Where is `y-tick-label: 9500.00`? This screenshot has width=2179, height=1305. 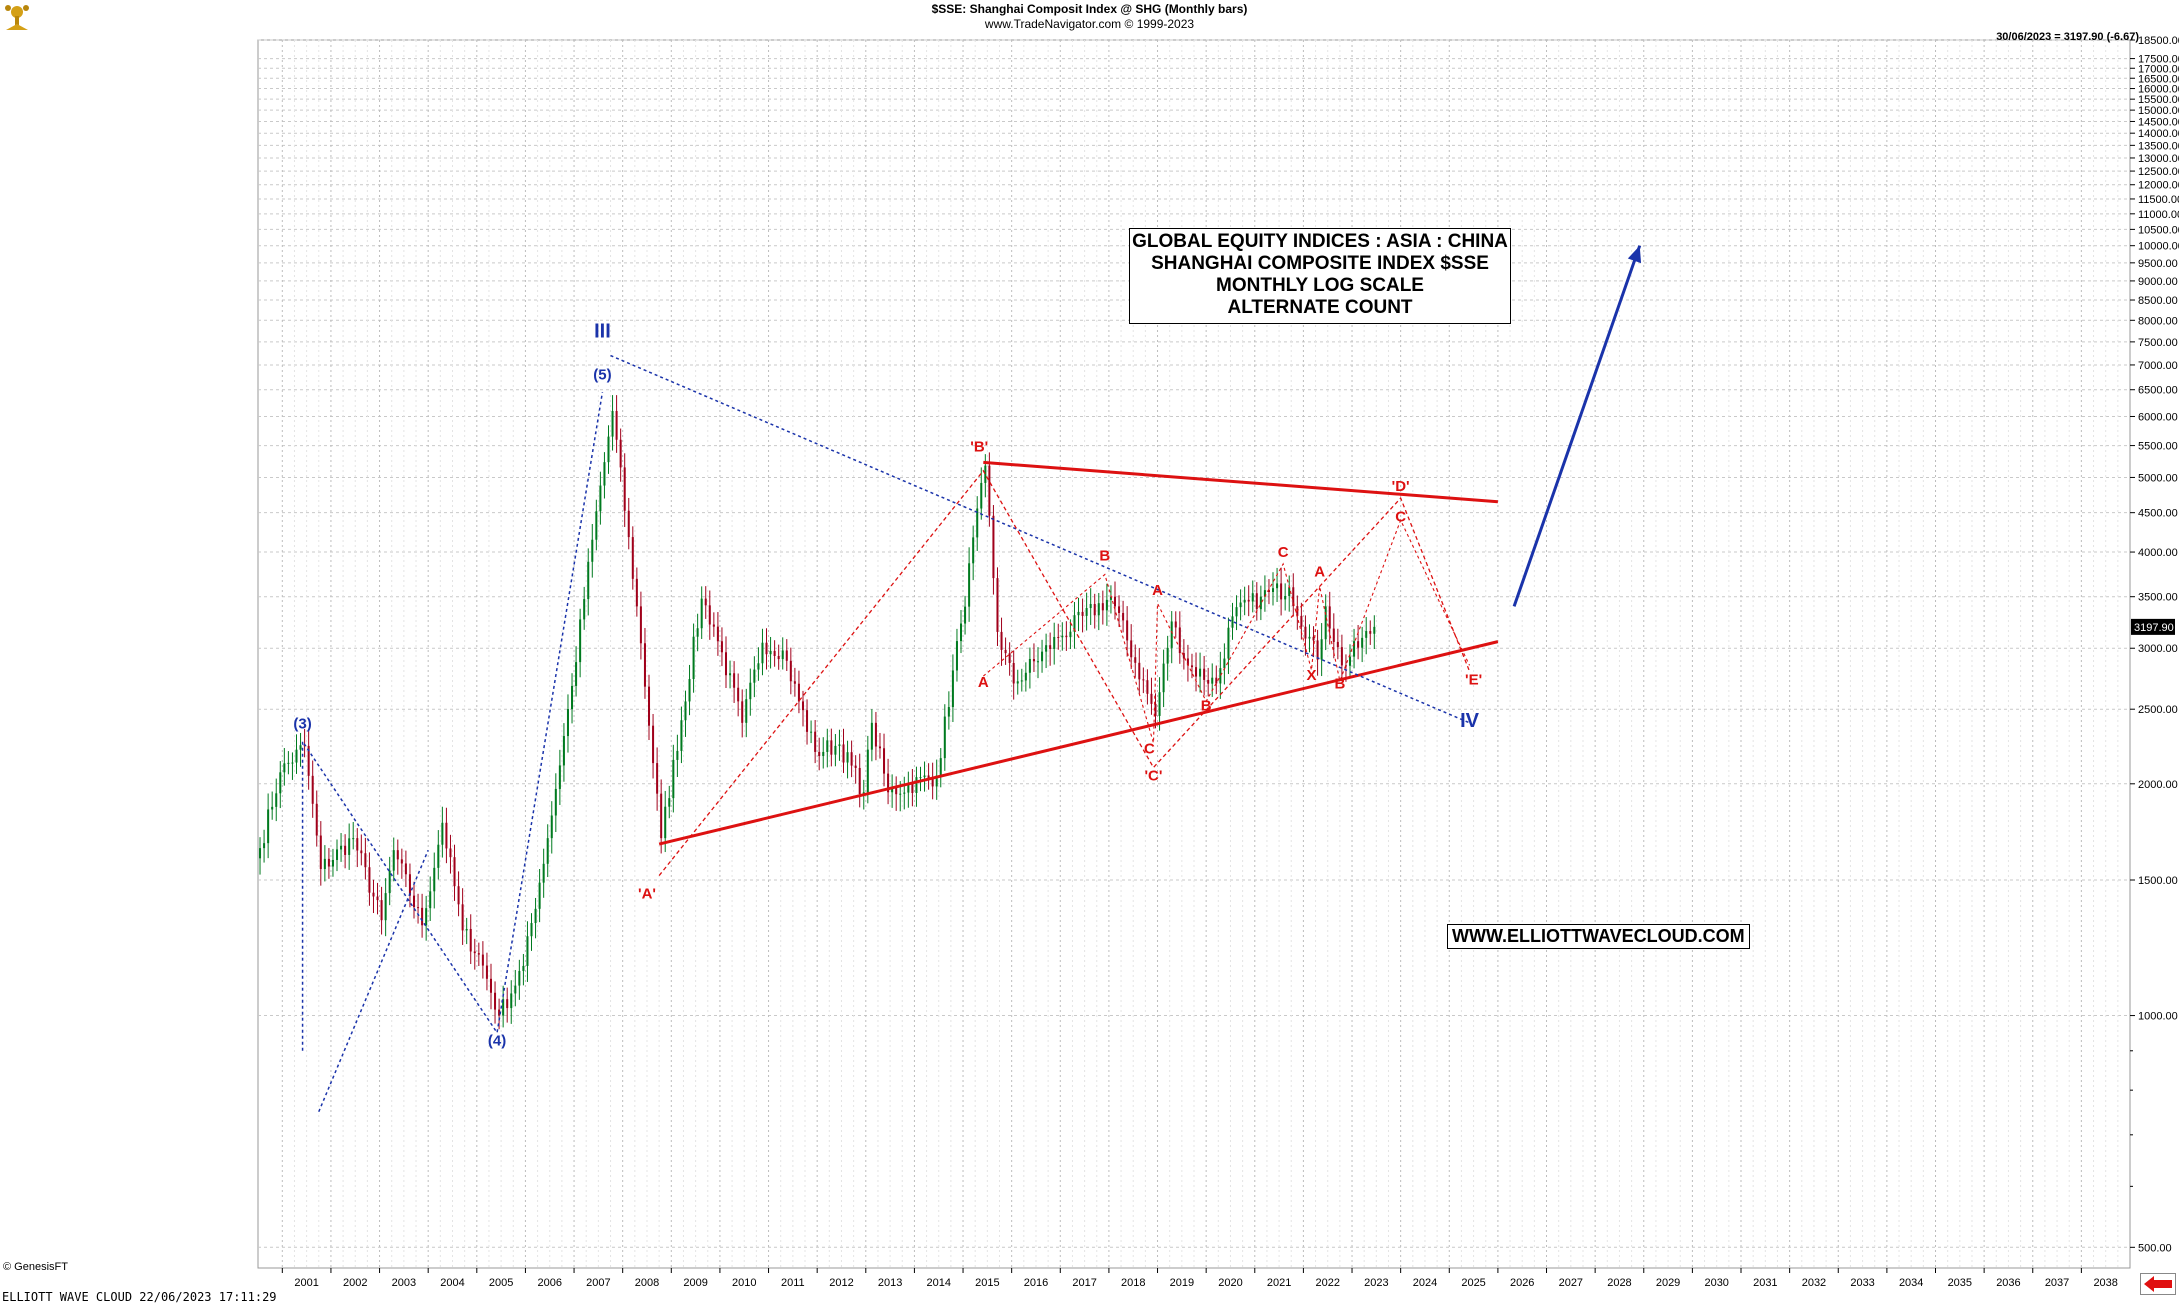
y-tick-label: 9500.00 is located at coordinates (2158, 264).